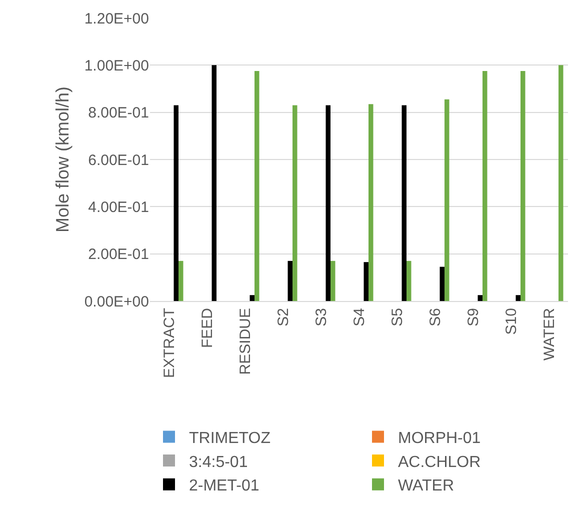  Describe the element at coordinates (397, 317) in the screenshot. I see `x-tick-label: S5` at that location.